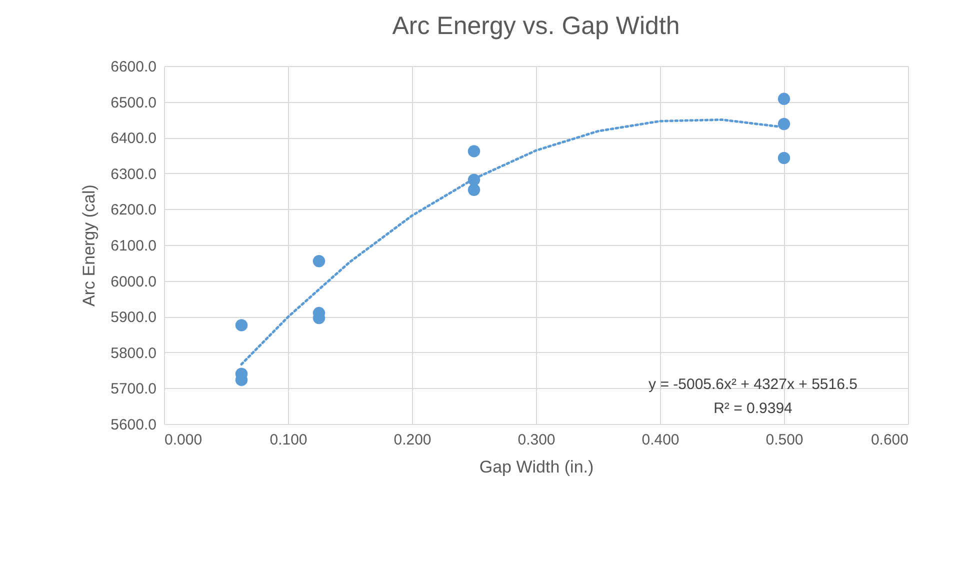 Image resolution: width=956 pixels, height=578 pixels. What do you see at coordinates (889, 440) in the screenshot?
I see `x-tick-label: 0.600` at bounding box center [889, 440].